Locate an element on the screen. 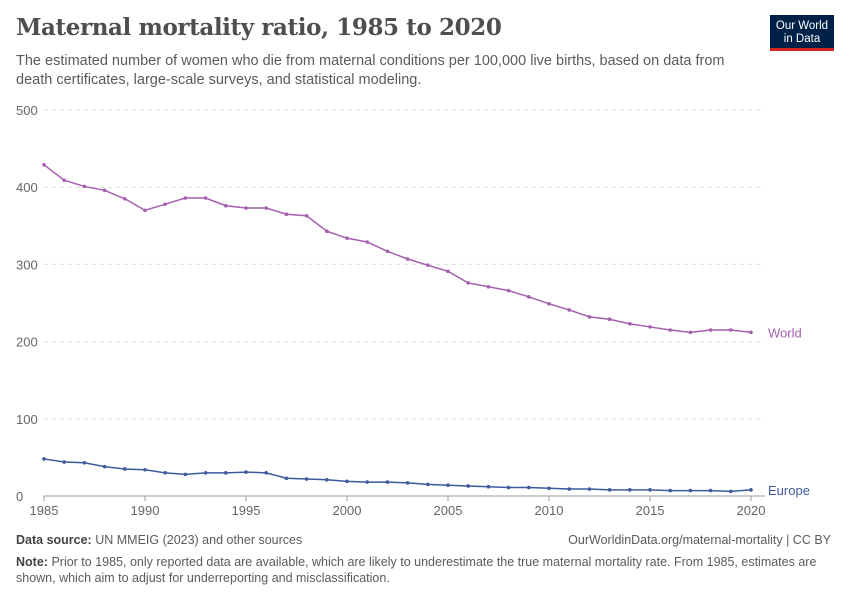 This screenshot has width=850, height=600. owid-logo: Our World in Data is located at coordinates (802, 33).